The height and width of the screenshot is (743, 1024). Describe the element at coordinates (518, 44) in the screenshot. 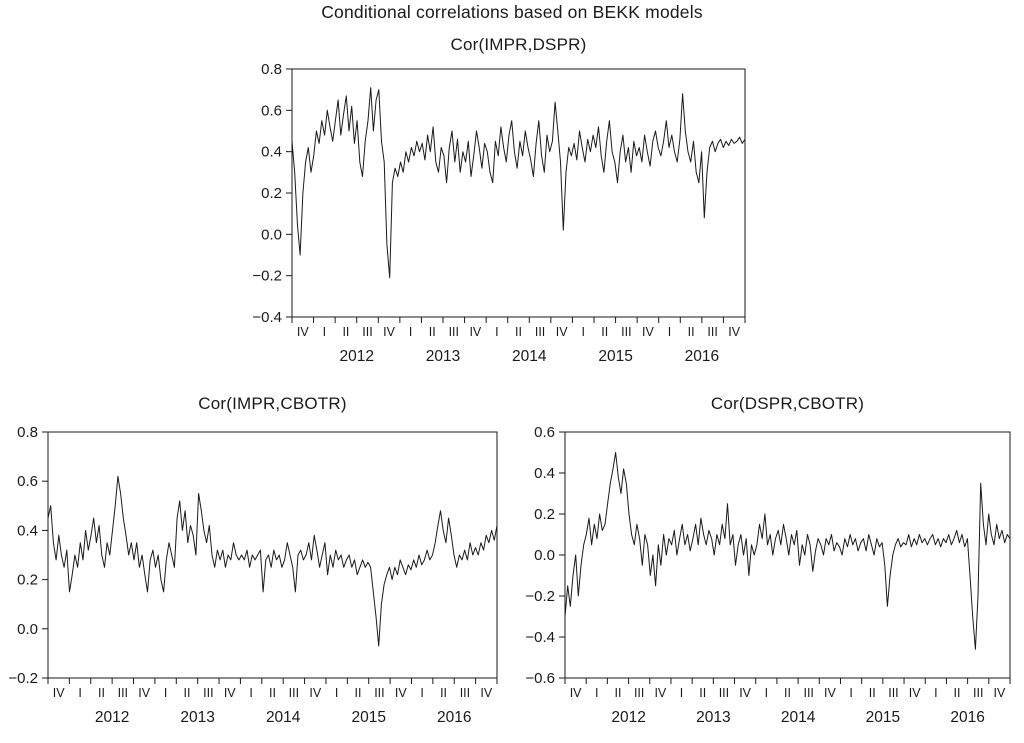

I see `chart-title: Cor(IMPR,DSPR)` at that location.